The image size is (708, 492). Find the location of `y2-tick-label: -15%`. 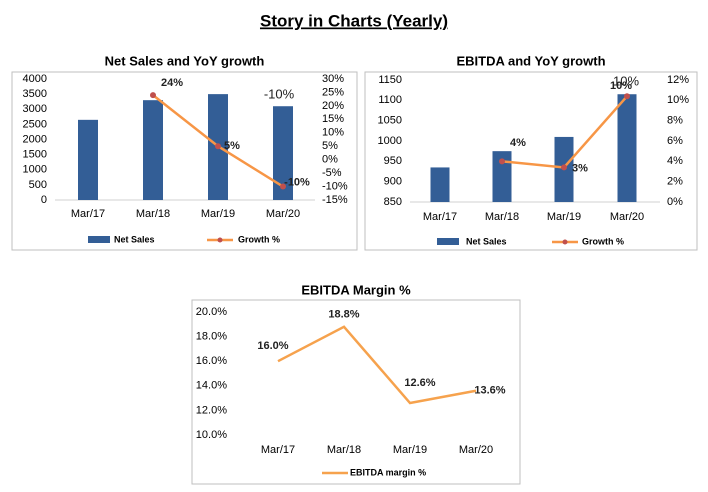

y2-tick-label: -15% is located at coordinates (335, 200).